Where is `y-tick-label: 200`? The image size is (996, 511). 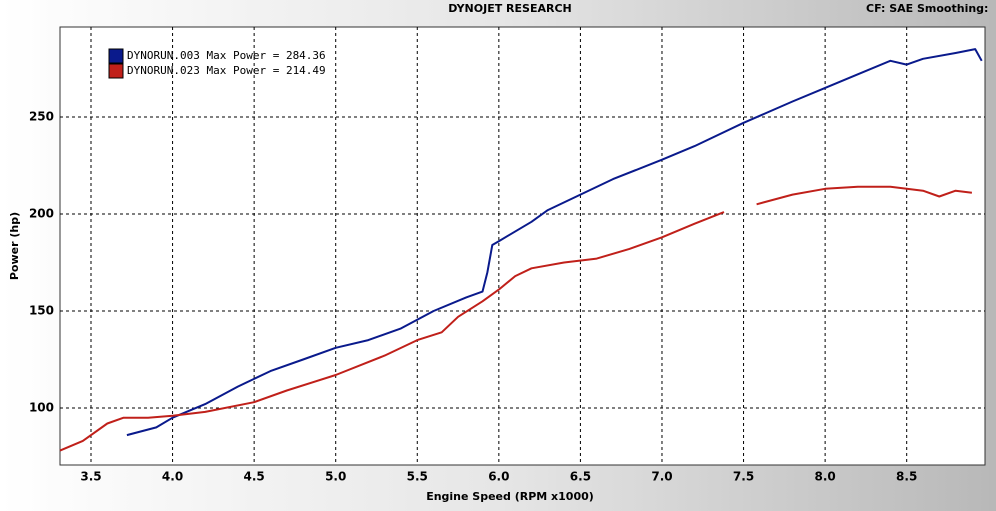
y-tick-label: 200 is located at coordinates (41, 213).